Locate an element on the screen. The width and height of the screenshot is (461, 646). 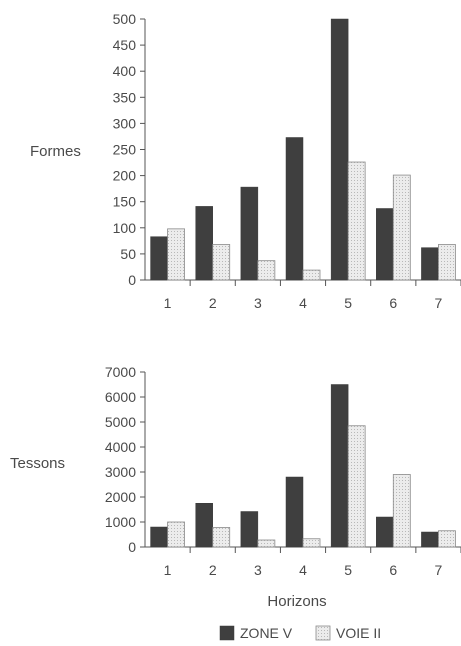
y-tick-label: 3000 is located at coordinates (120, 472).